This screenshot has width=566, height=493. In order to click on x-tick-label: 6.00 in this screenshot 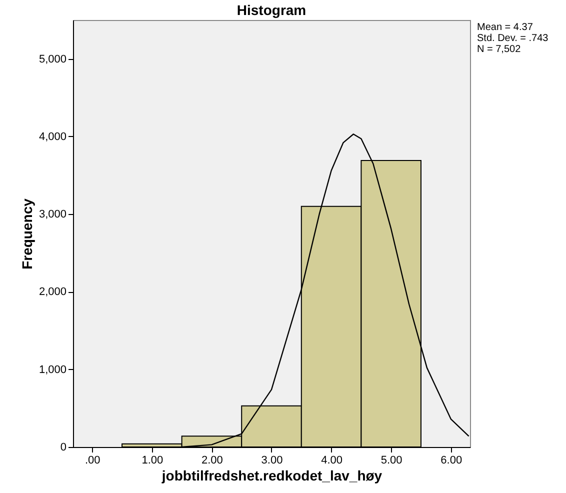, I will do `click(451, 460)`.